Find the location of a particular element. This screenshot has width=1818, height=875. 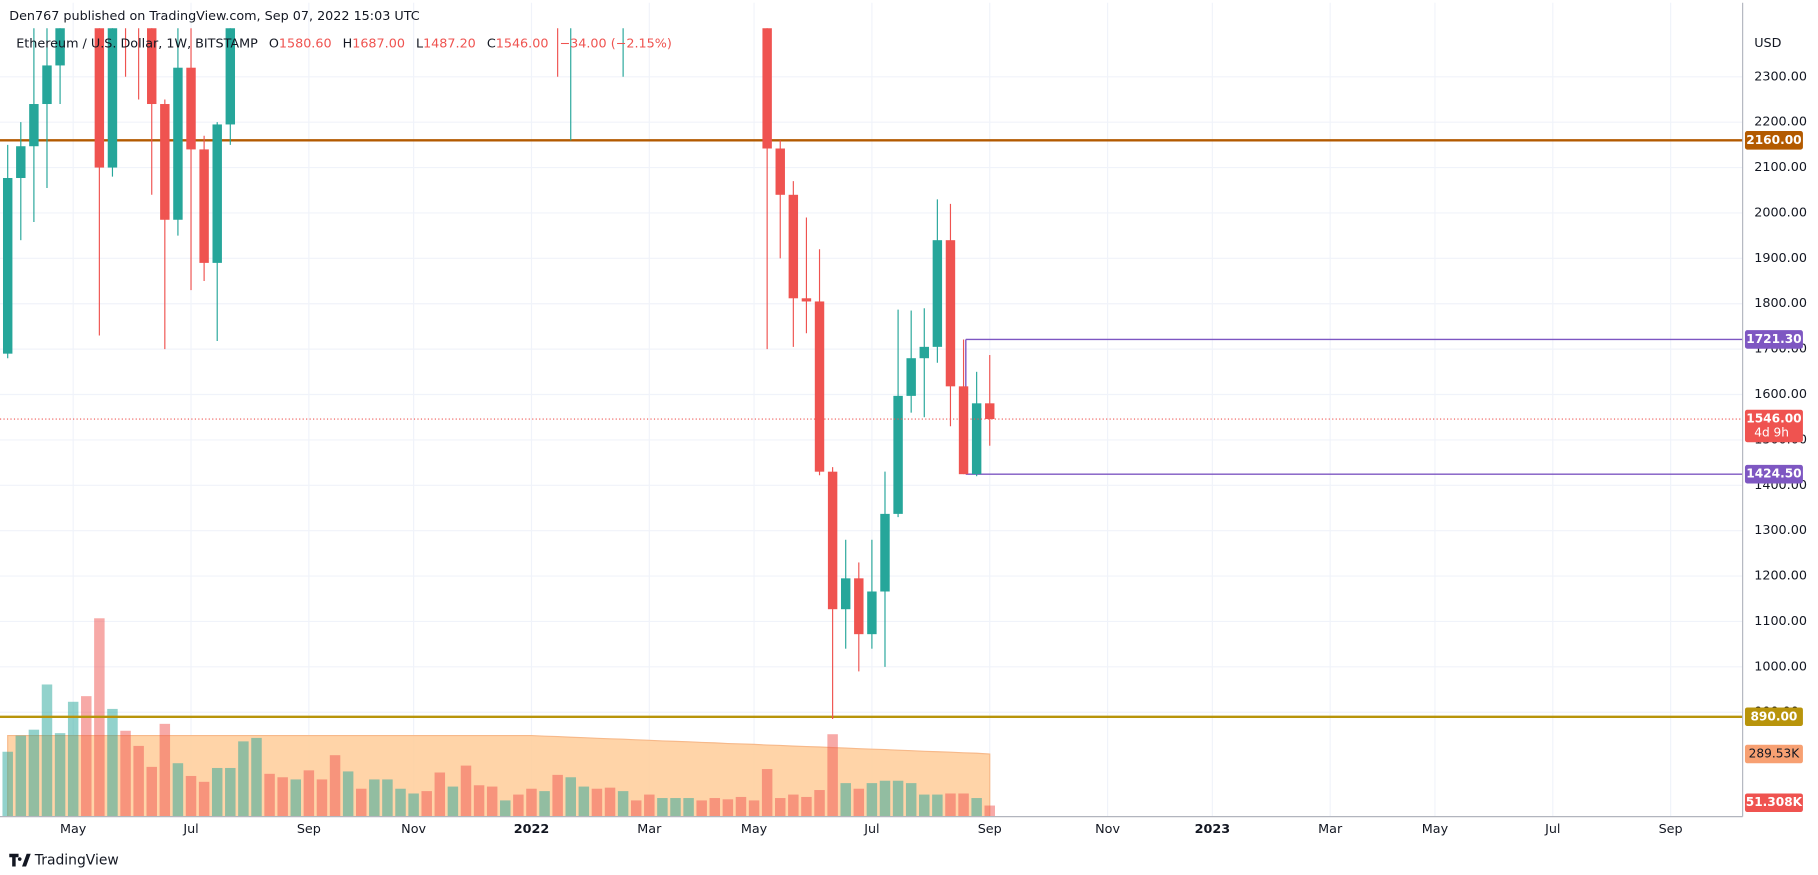

volume-badge-label: 51.308K is located at coordinates (1774, 802).